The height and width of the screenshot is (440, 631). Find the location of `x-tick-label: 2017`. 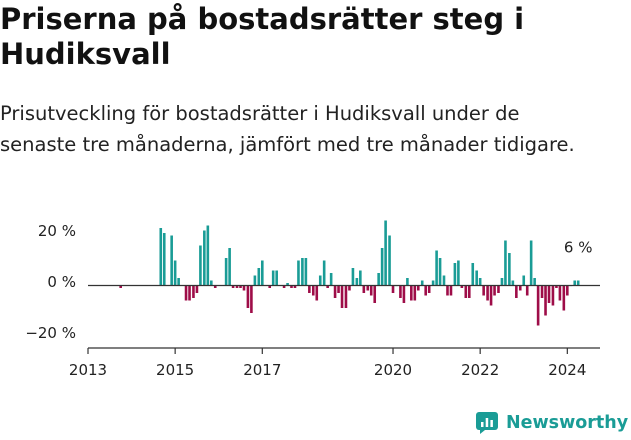

x-tick-label: 2017 is located at coordinates (262, 370).